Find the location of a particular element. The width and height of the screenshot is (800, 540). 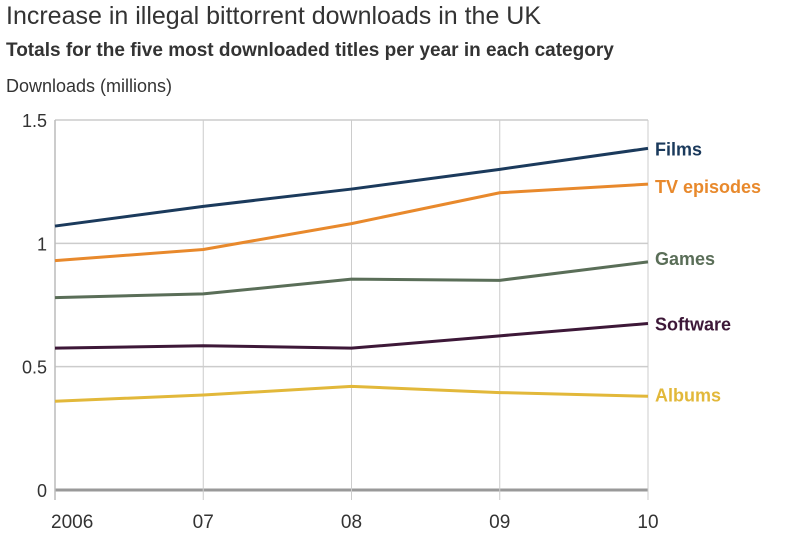

x-tick-label: 2006 is located at coordinates (72, 522).